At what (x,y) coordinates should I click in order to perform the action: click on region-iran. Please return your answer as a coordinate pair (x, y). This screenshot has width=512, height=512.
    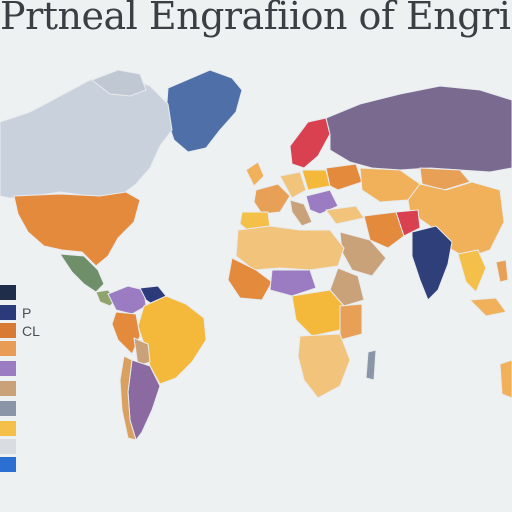
    Looking at the image, I should click on (384, 230).